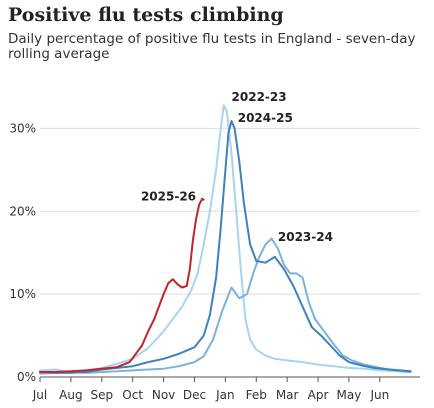  What do you see at coordinates (318, 395) in the screenshot?
I see `x-tick-label: Apr` at bounding box center [318, 395].